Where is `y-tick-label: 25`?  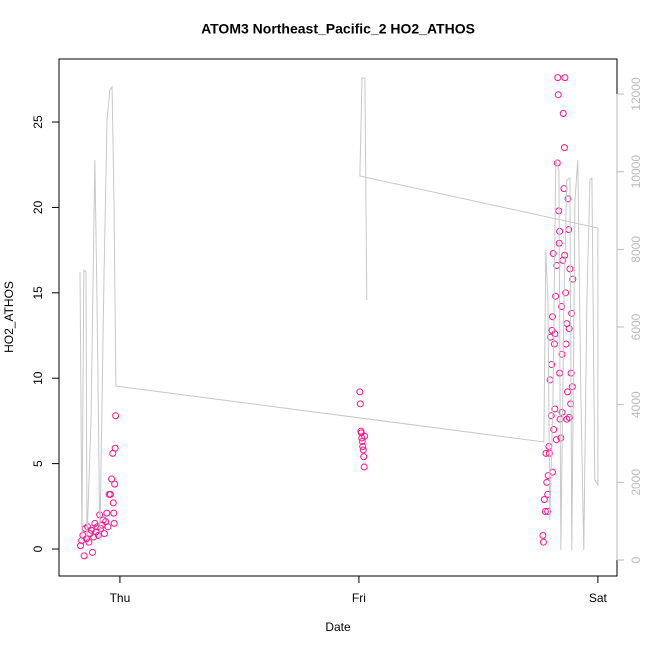 y-tick-label: 25 is located at coordinates (38, 122).